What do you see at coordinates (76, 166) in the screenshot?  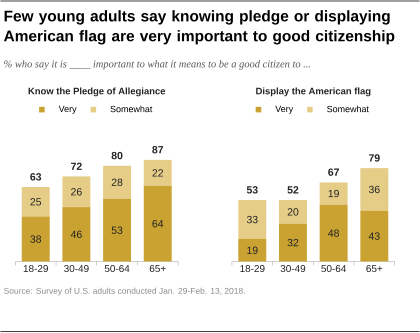 I see `total-label: 72` at bounding box center [76, 166].